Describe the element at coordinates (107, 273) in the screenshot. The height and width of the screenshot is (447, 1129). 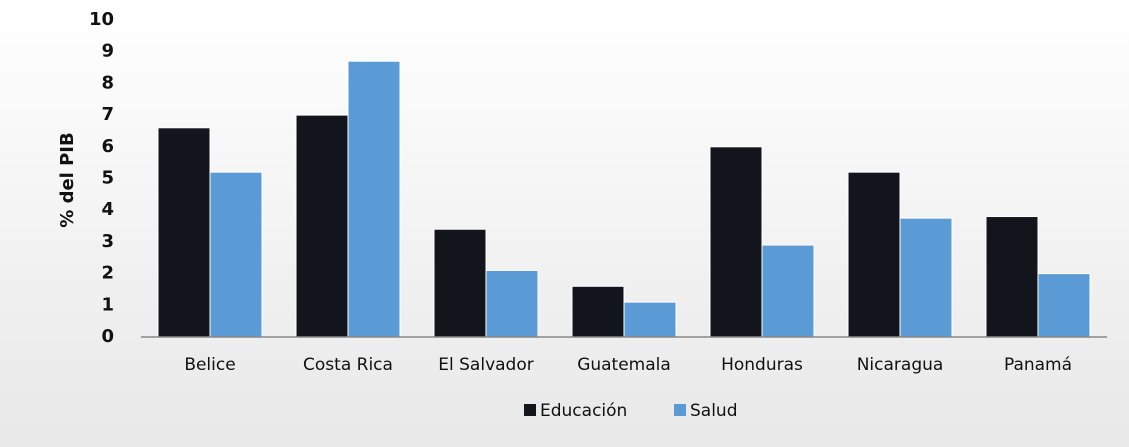
I see `y-tick-label: 2` at that location.